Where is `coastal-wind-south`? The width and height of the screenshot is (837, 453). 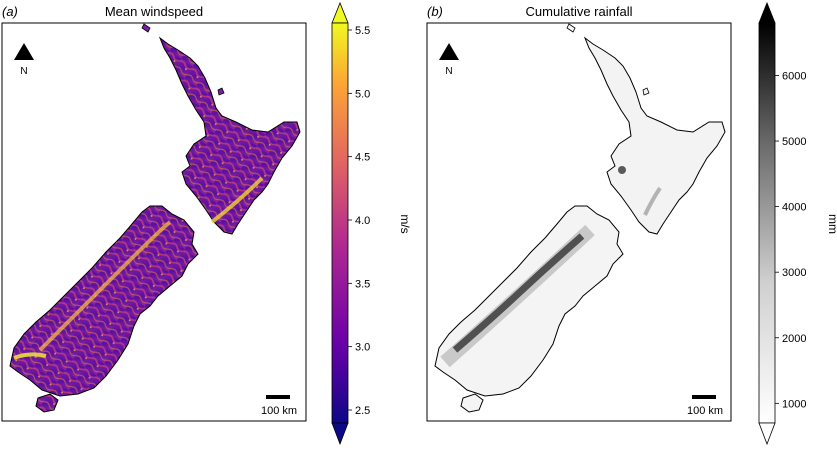 coastal-wind-south is located at coordinates (30, 356).